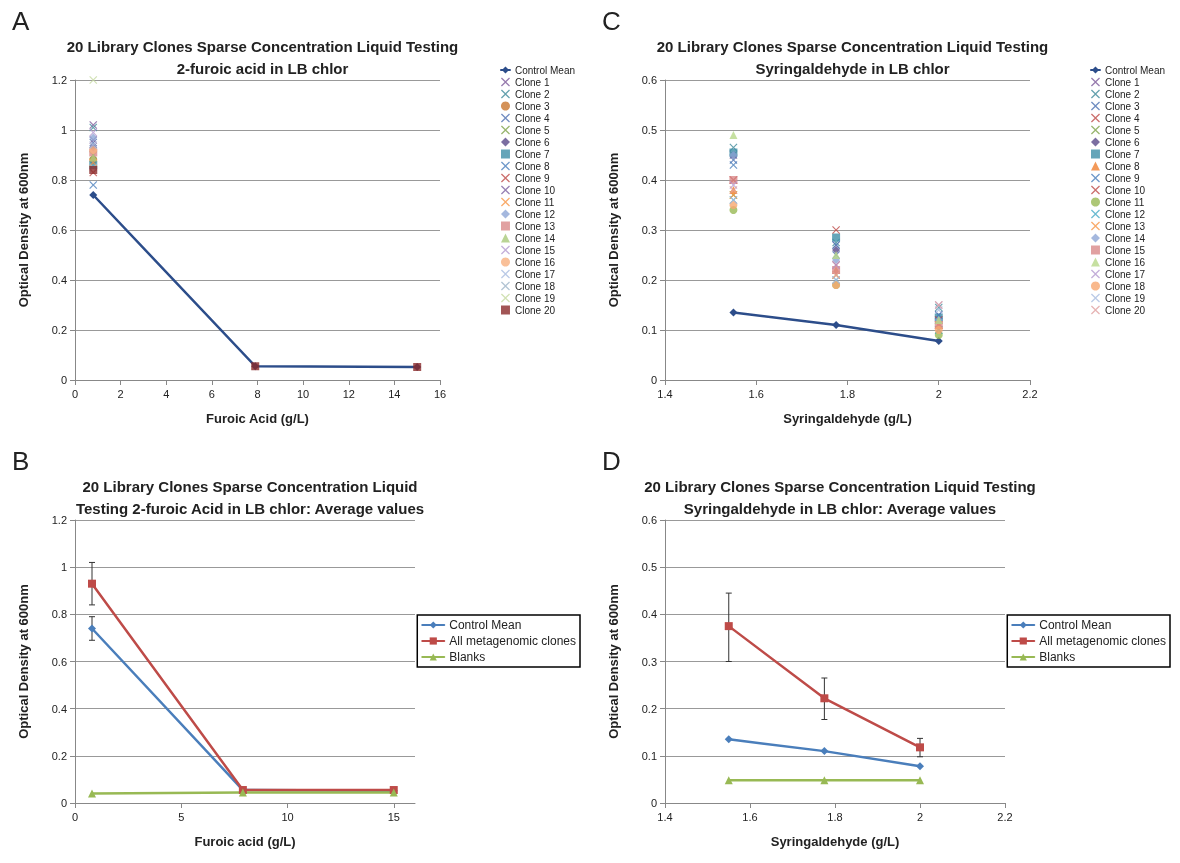 This screenshot has height=863, width=1180. I want to click on chart-title: 20 Library Clones Sparse Concentration Liquid Testing Syringaldehyde in LB chlor, so click(852, 57).